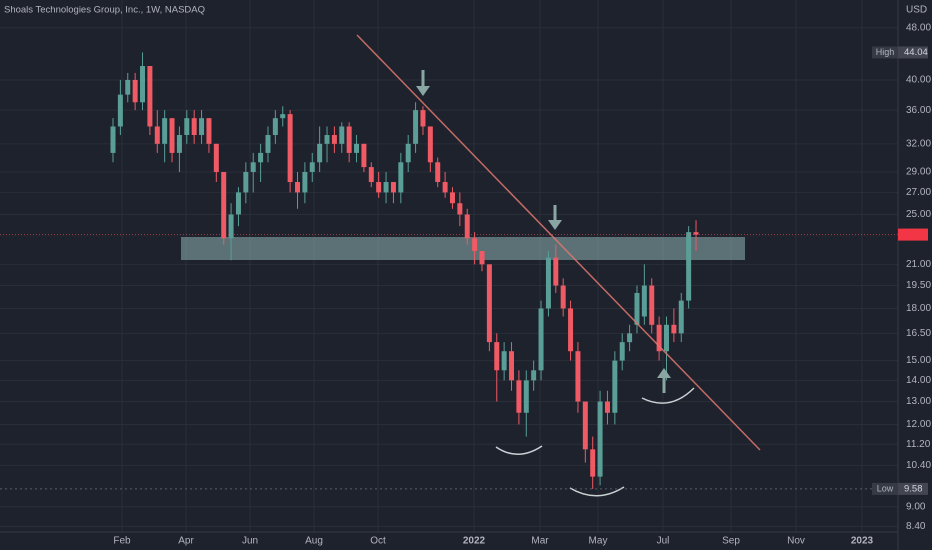 The width and height of the screenshot is (932, 550). Describe the element at coordinates (314, 541) in the screenshot. I see `x-tick-label: Aug` at that location.